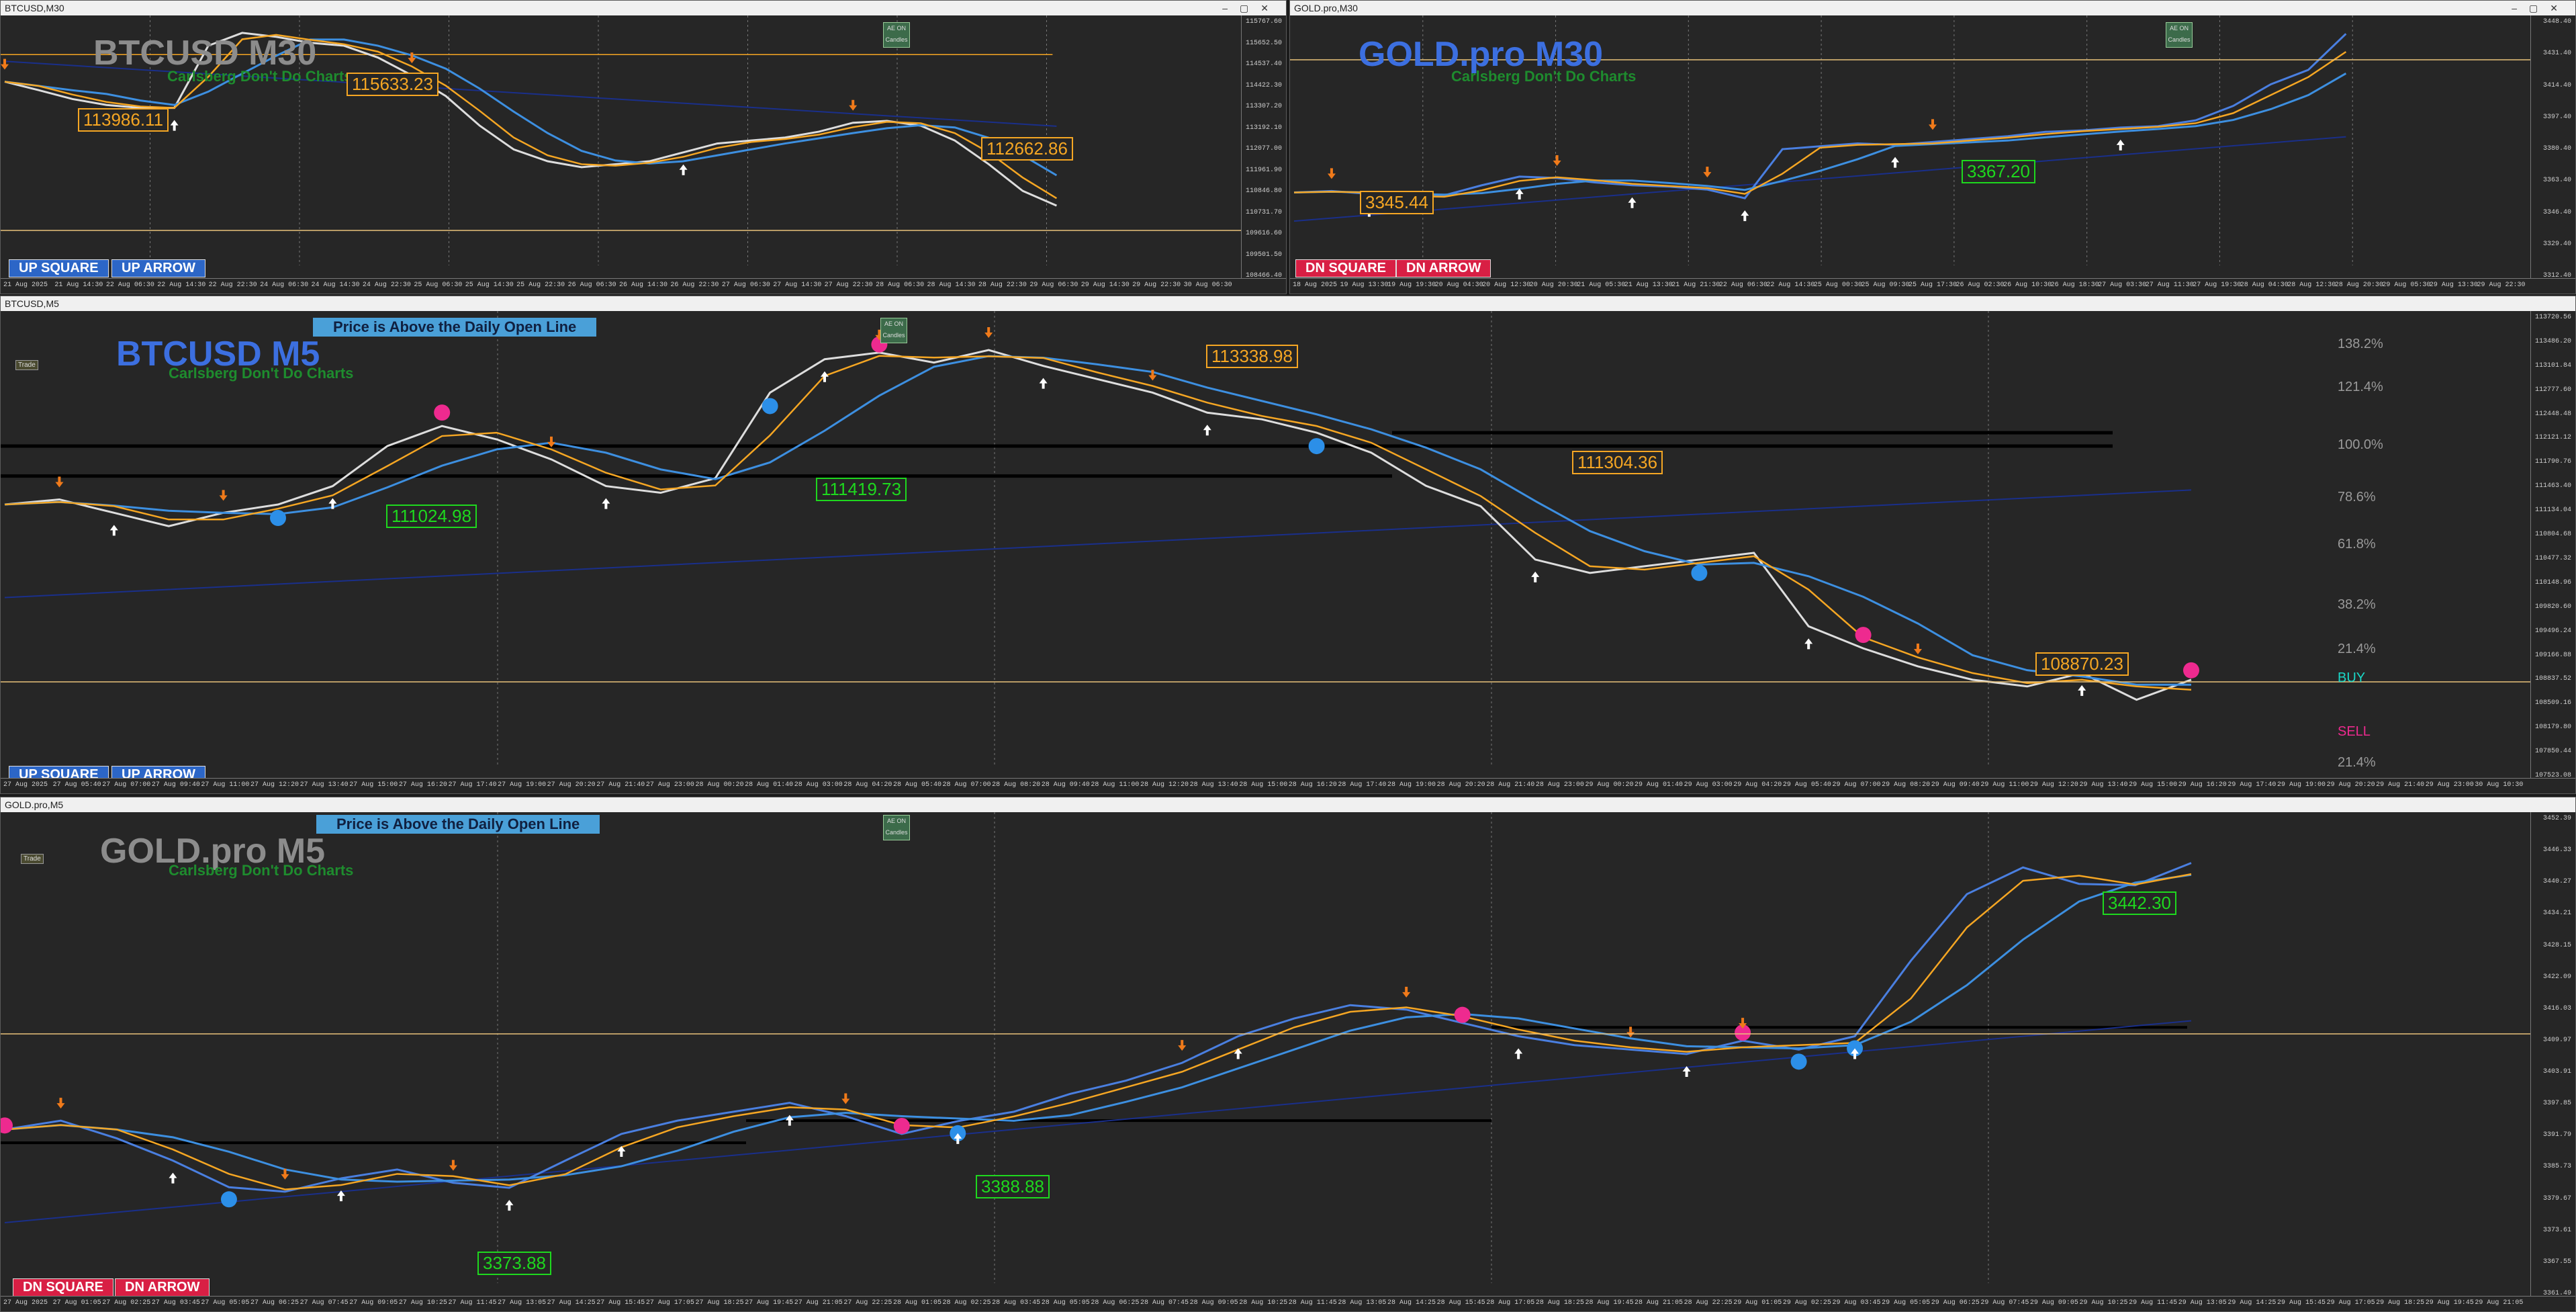 The height and width of the screenshot is (1312, 2576). Describe the element at coordinates (2552, 703) in the screenshot. I see `price-tick-label: 108509.16` at that location.